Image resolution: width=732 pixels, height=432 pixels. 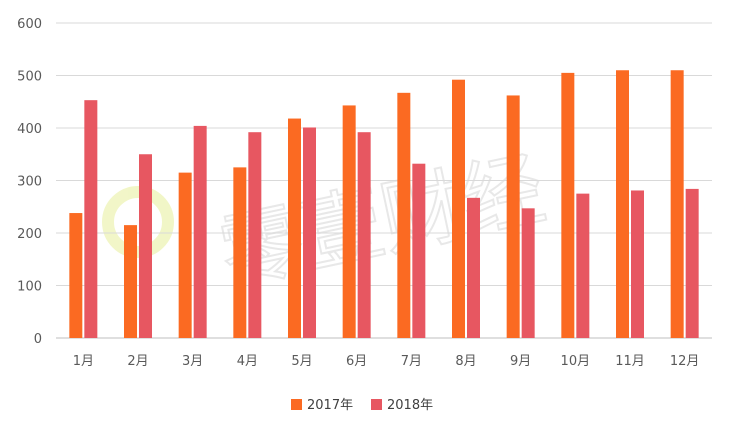 What do you see at coordinates (38, 339) in the screenshot?
I see `y-tick-label: 0` at bounding box center [38, 339].